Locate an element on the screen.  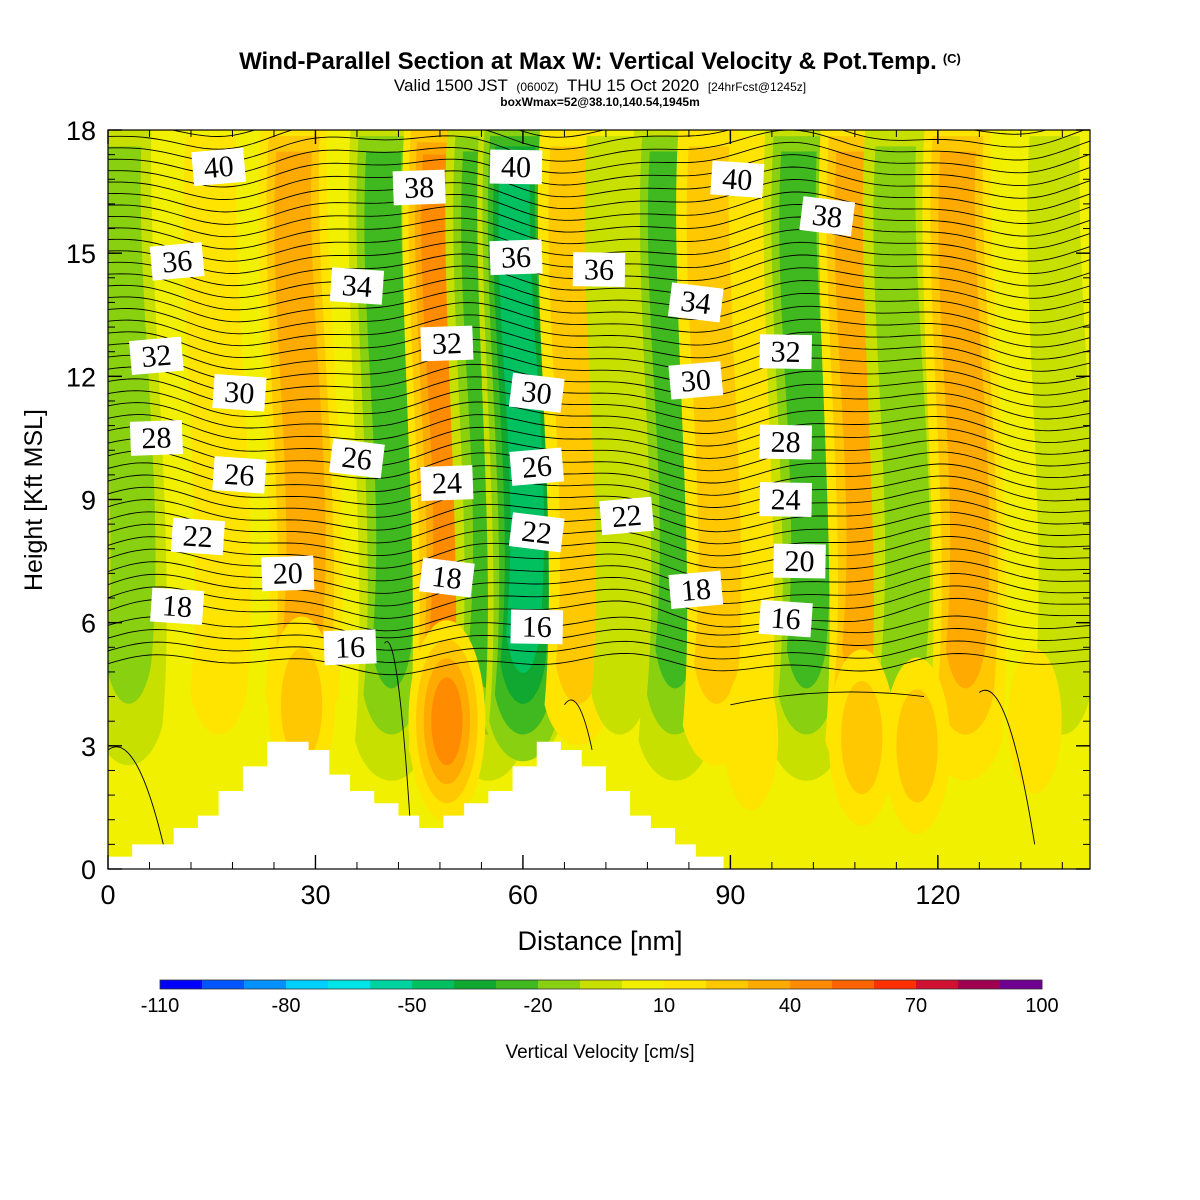
x-tick-label: 120 is located at coordinates (937, 895).